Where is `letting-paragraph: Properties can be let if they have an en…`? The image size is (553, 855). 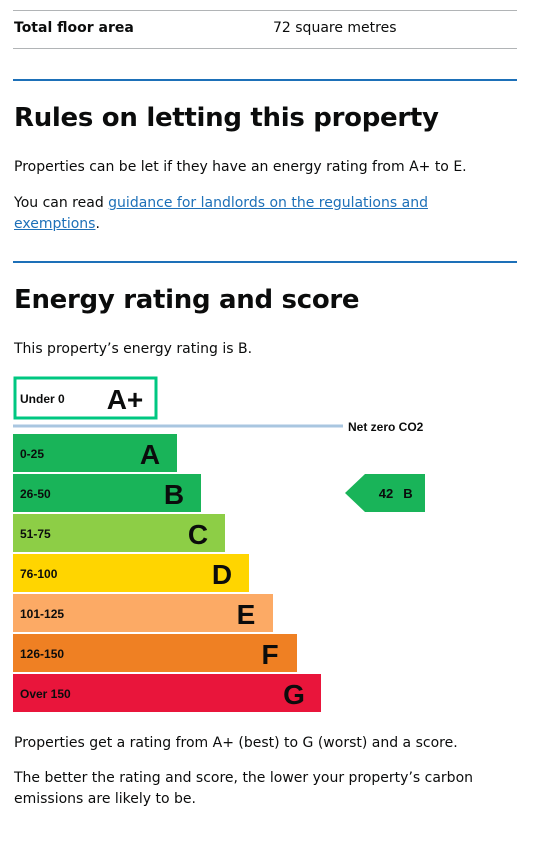 letting-paragraph: Properties can be let if they have an en… is located at coordinates (240, 167).